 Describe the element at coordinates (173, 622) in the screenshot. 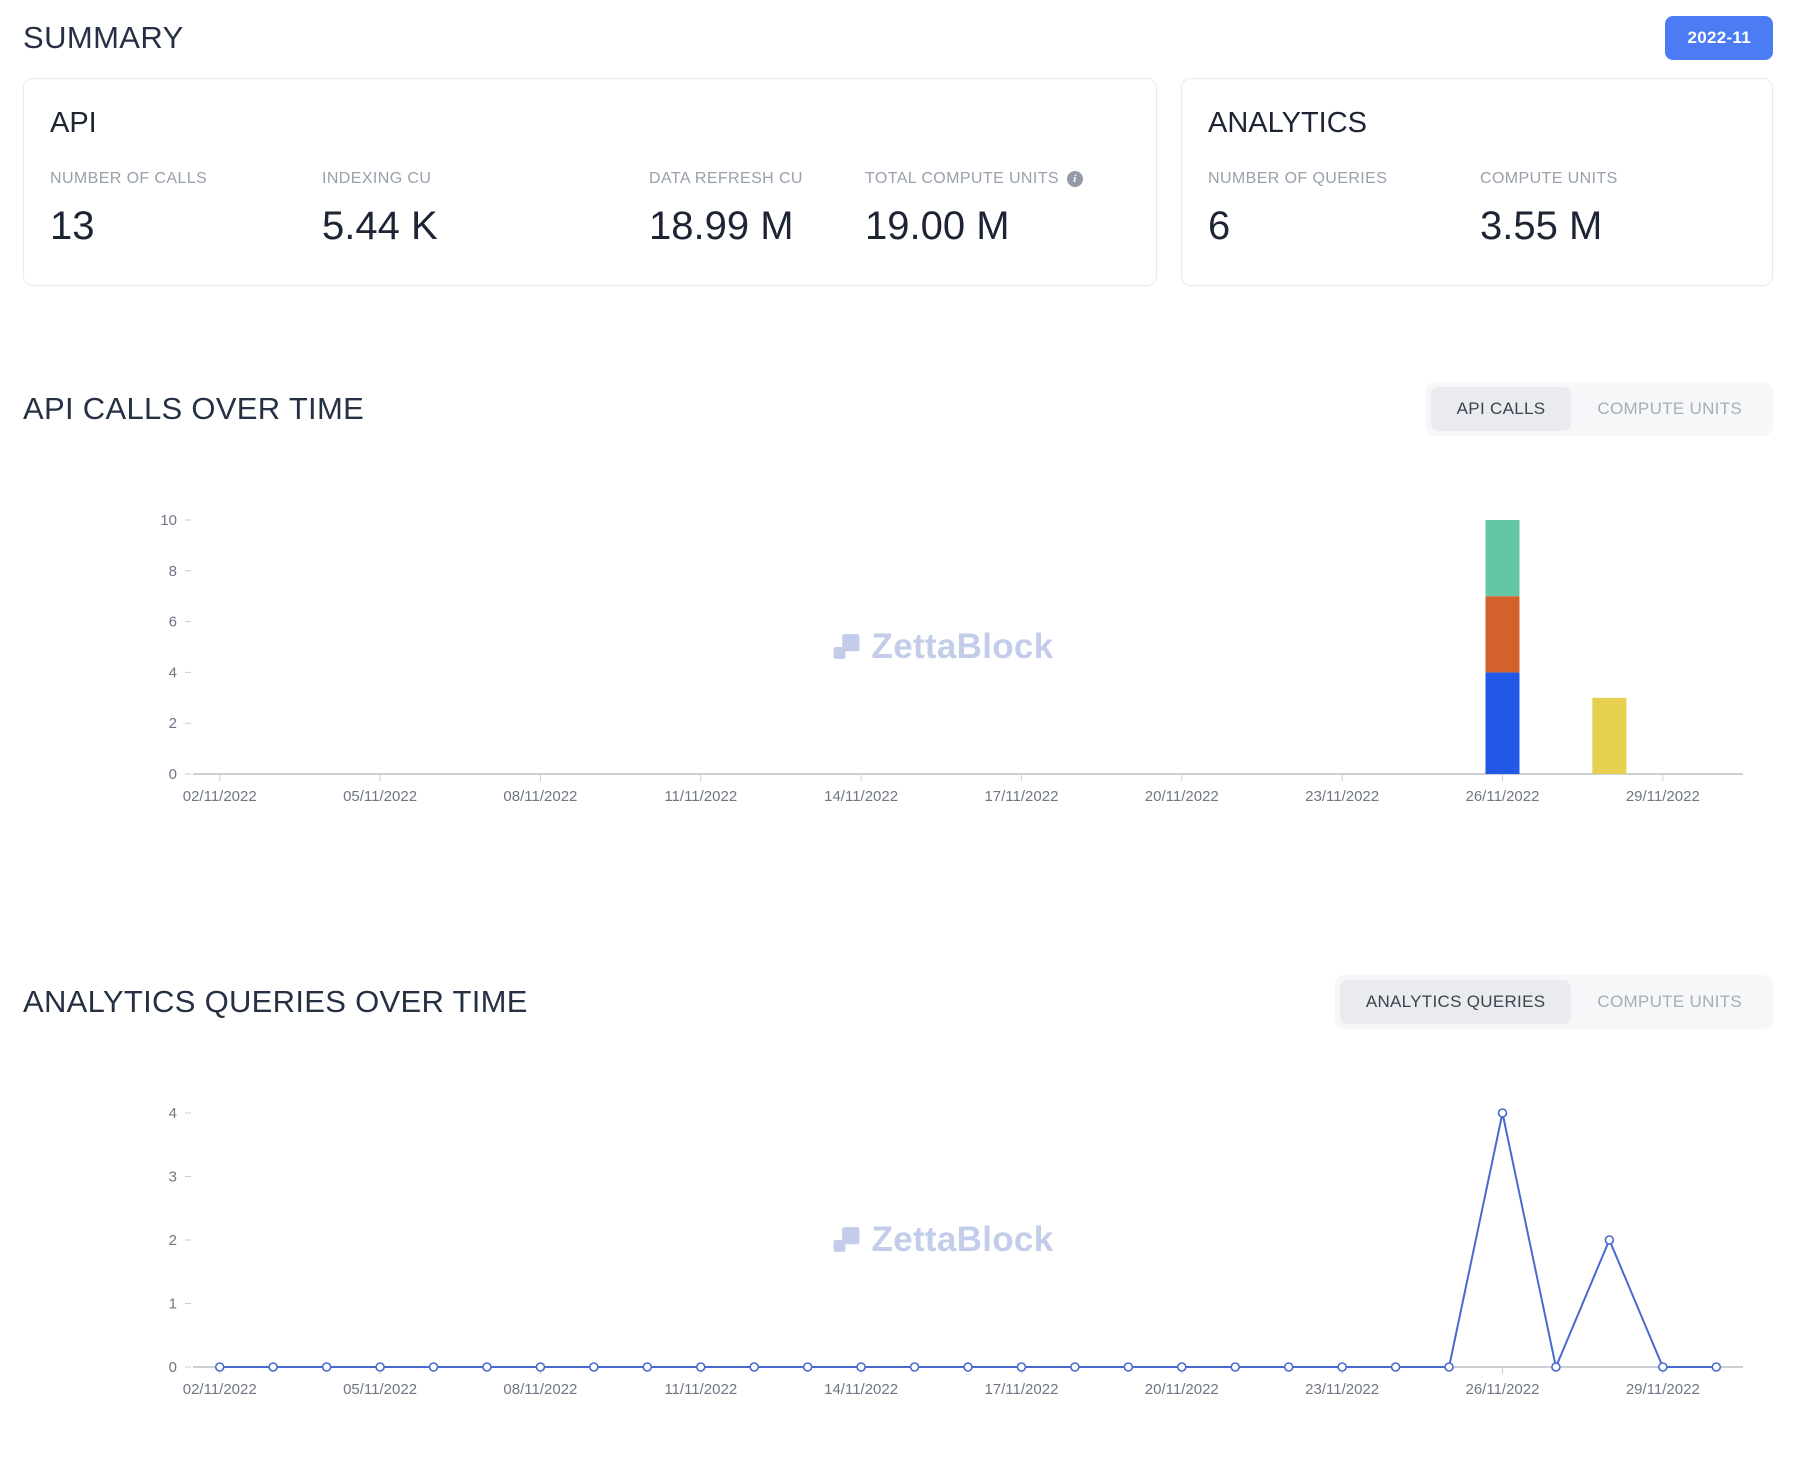

I see `svg-text: 6` at that location.